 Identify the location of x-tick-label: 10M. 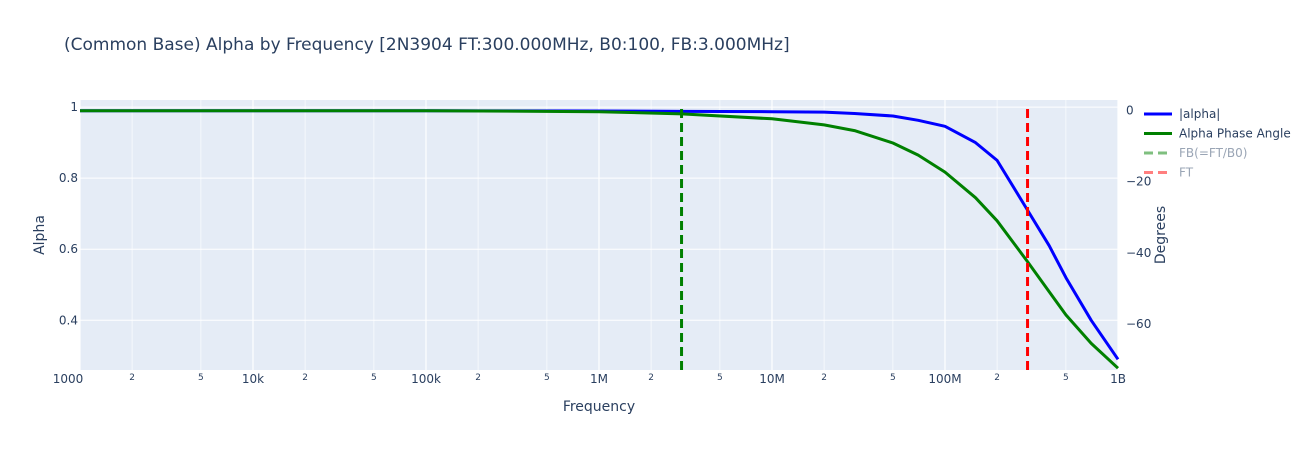
(772, 379).